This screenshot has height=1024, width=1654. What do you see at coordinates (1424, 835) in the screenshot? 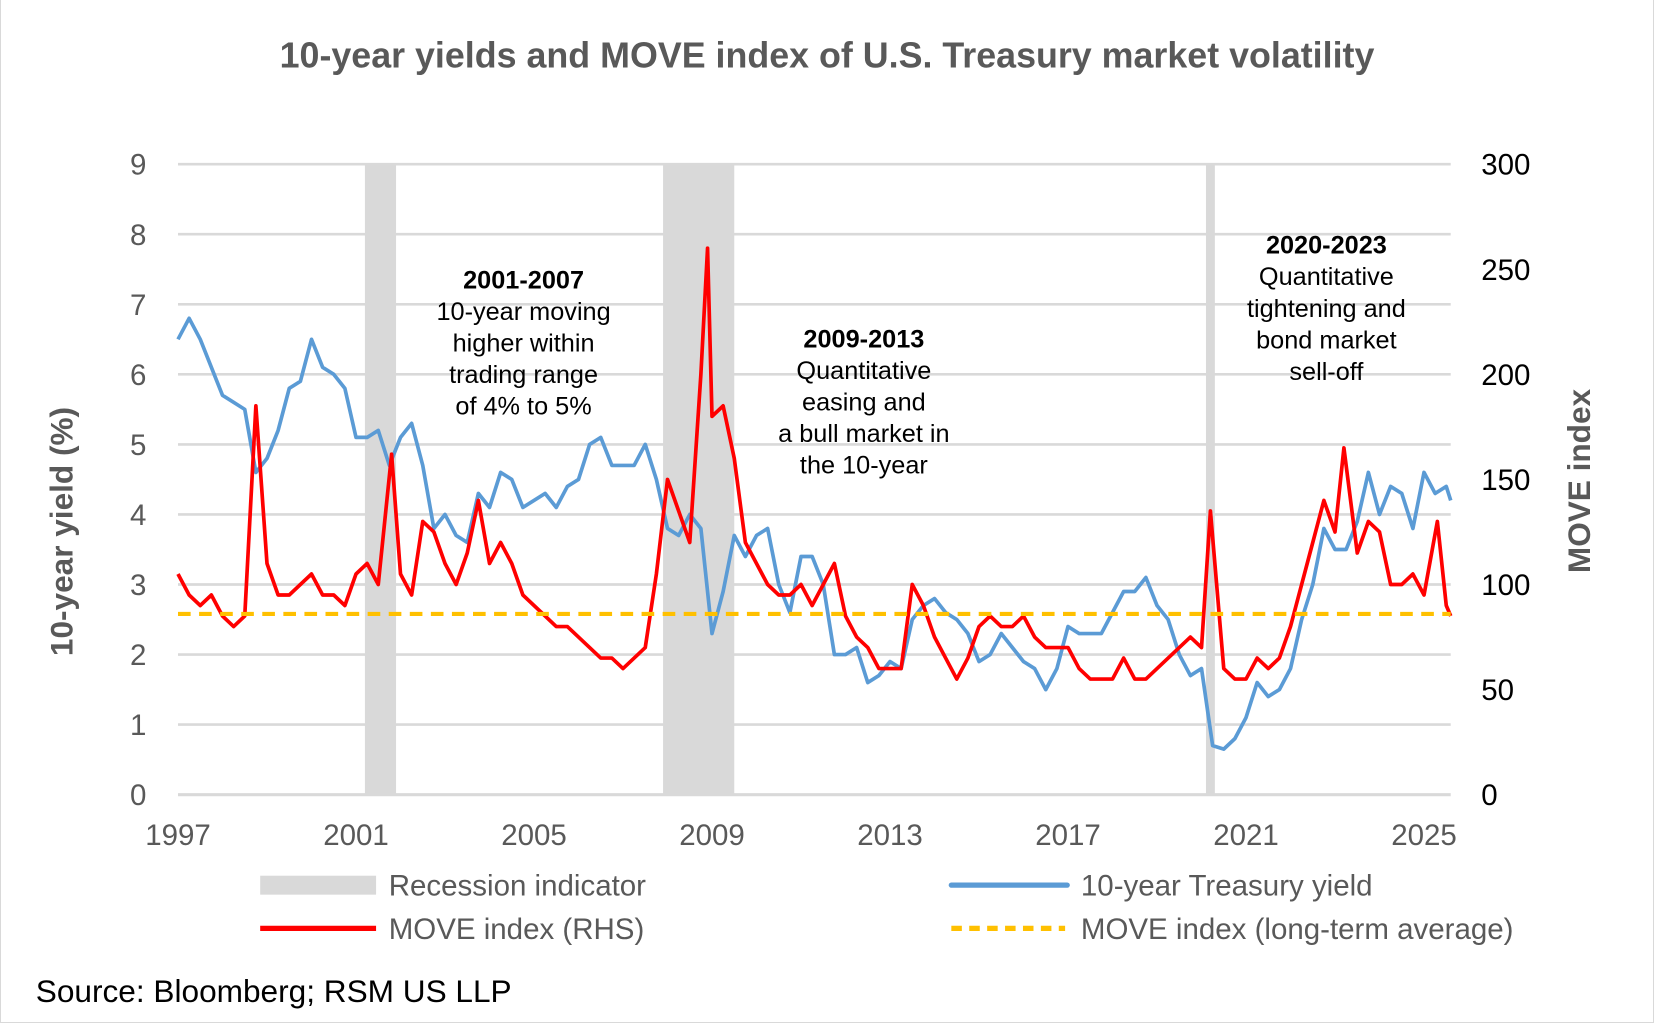
I see `x-tick-label: 2025` at bounding box center [1424, 835].